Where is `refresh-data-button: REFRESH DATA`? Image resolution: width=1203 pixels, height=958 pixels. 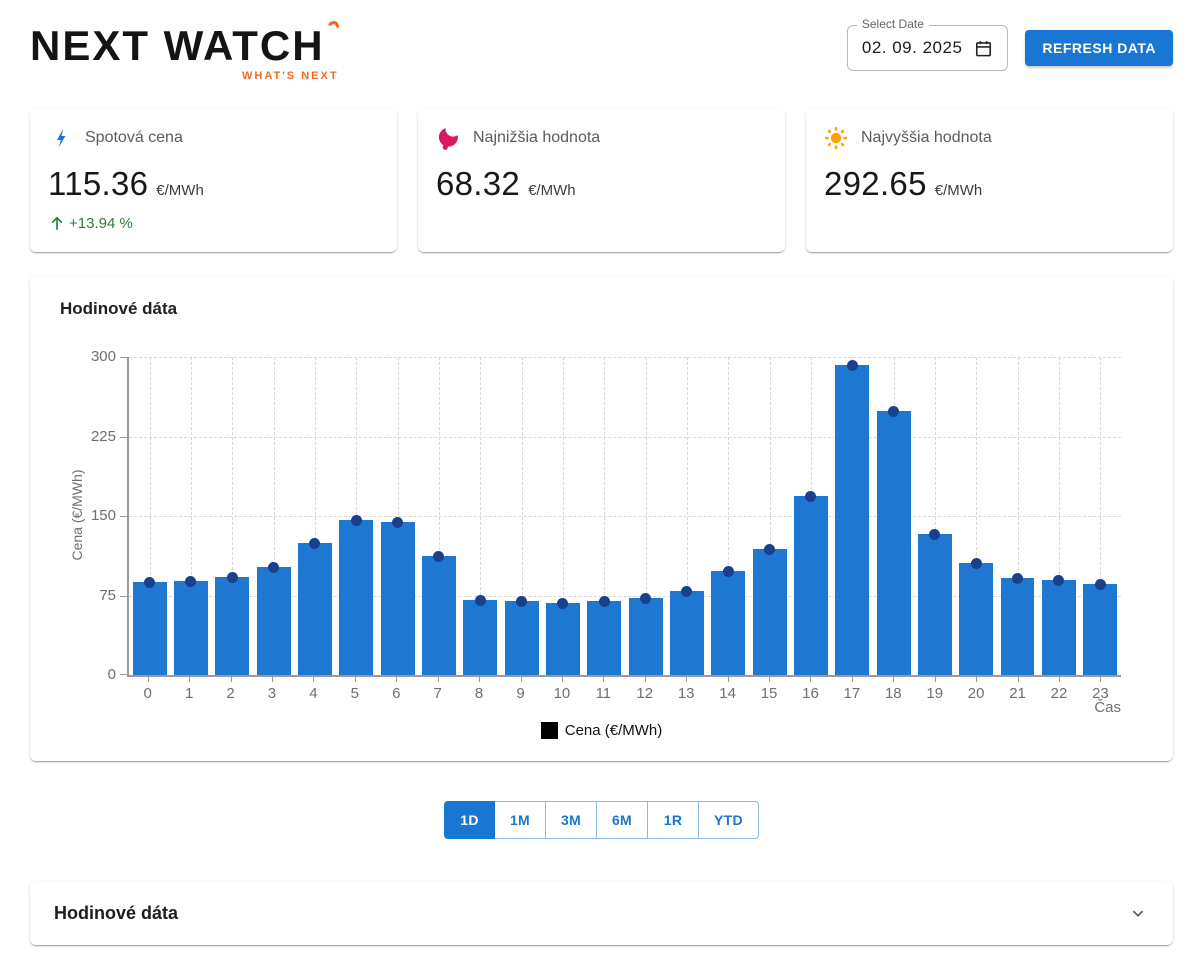 refresh-data-button: REFRESH DATA is located at coordinates (1099, 48).